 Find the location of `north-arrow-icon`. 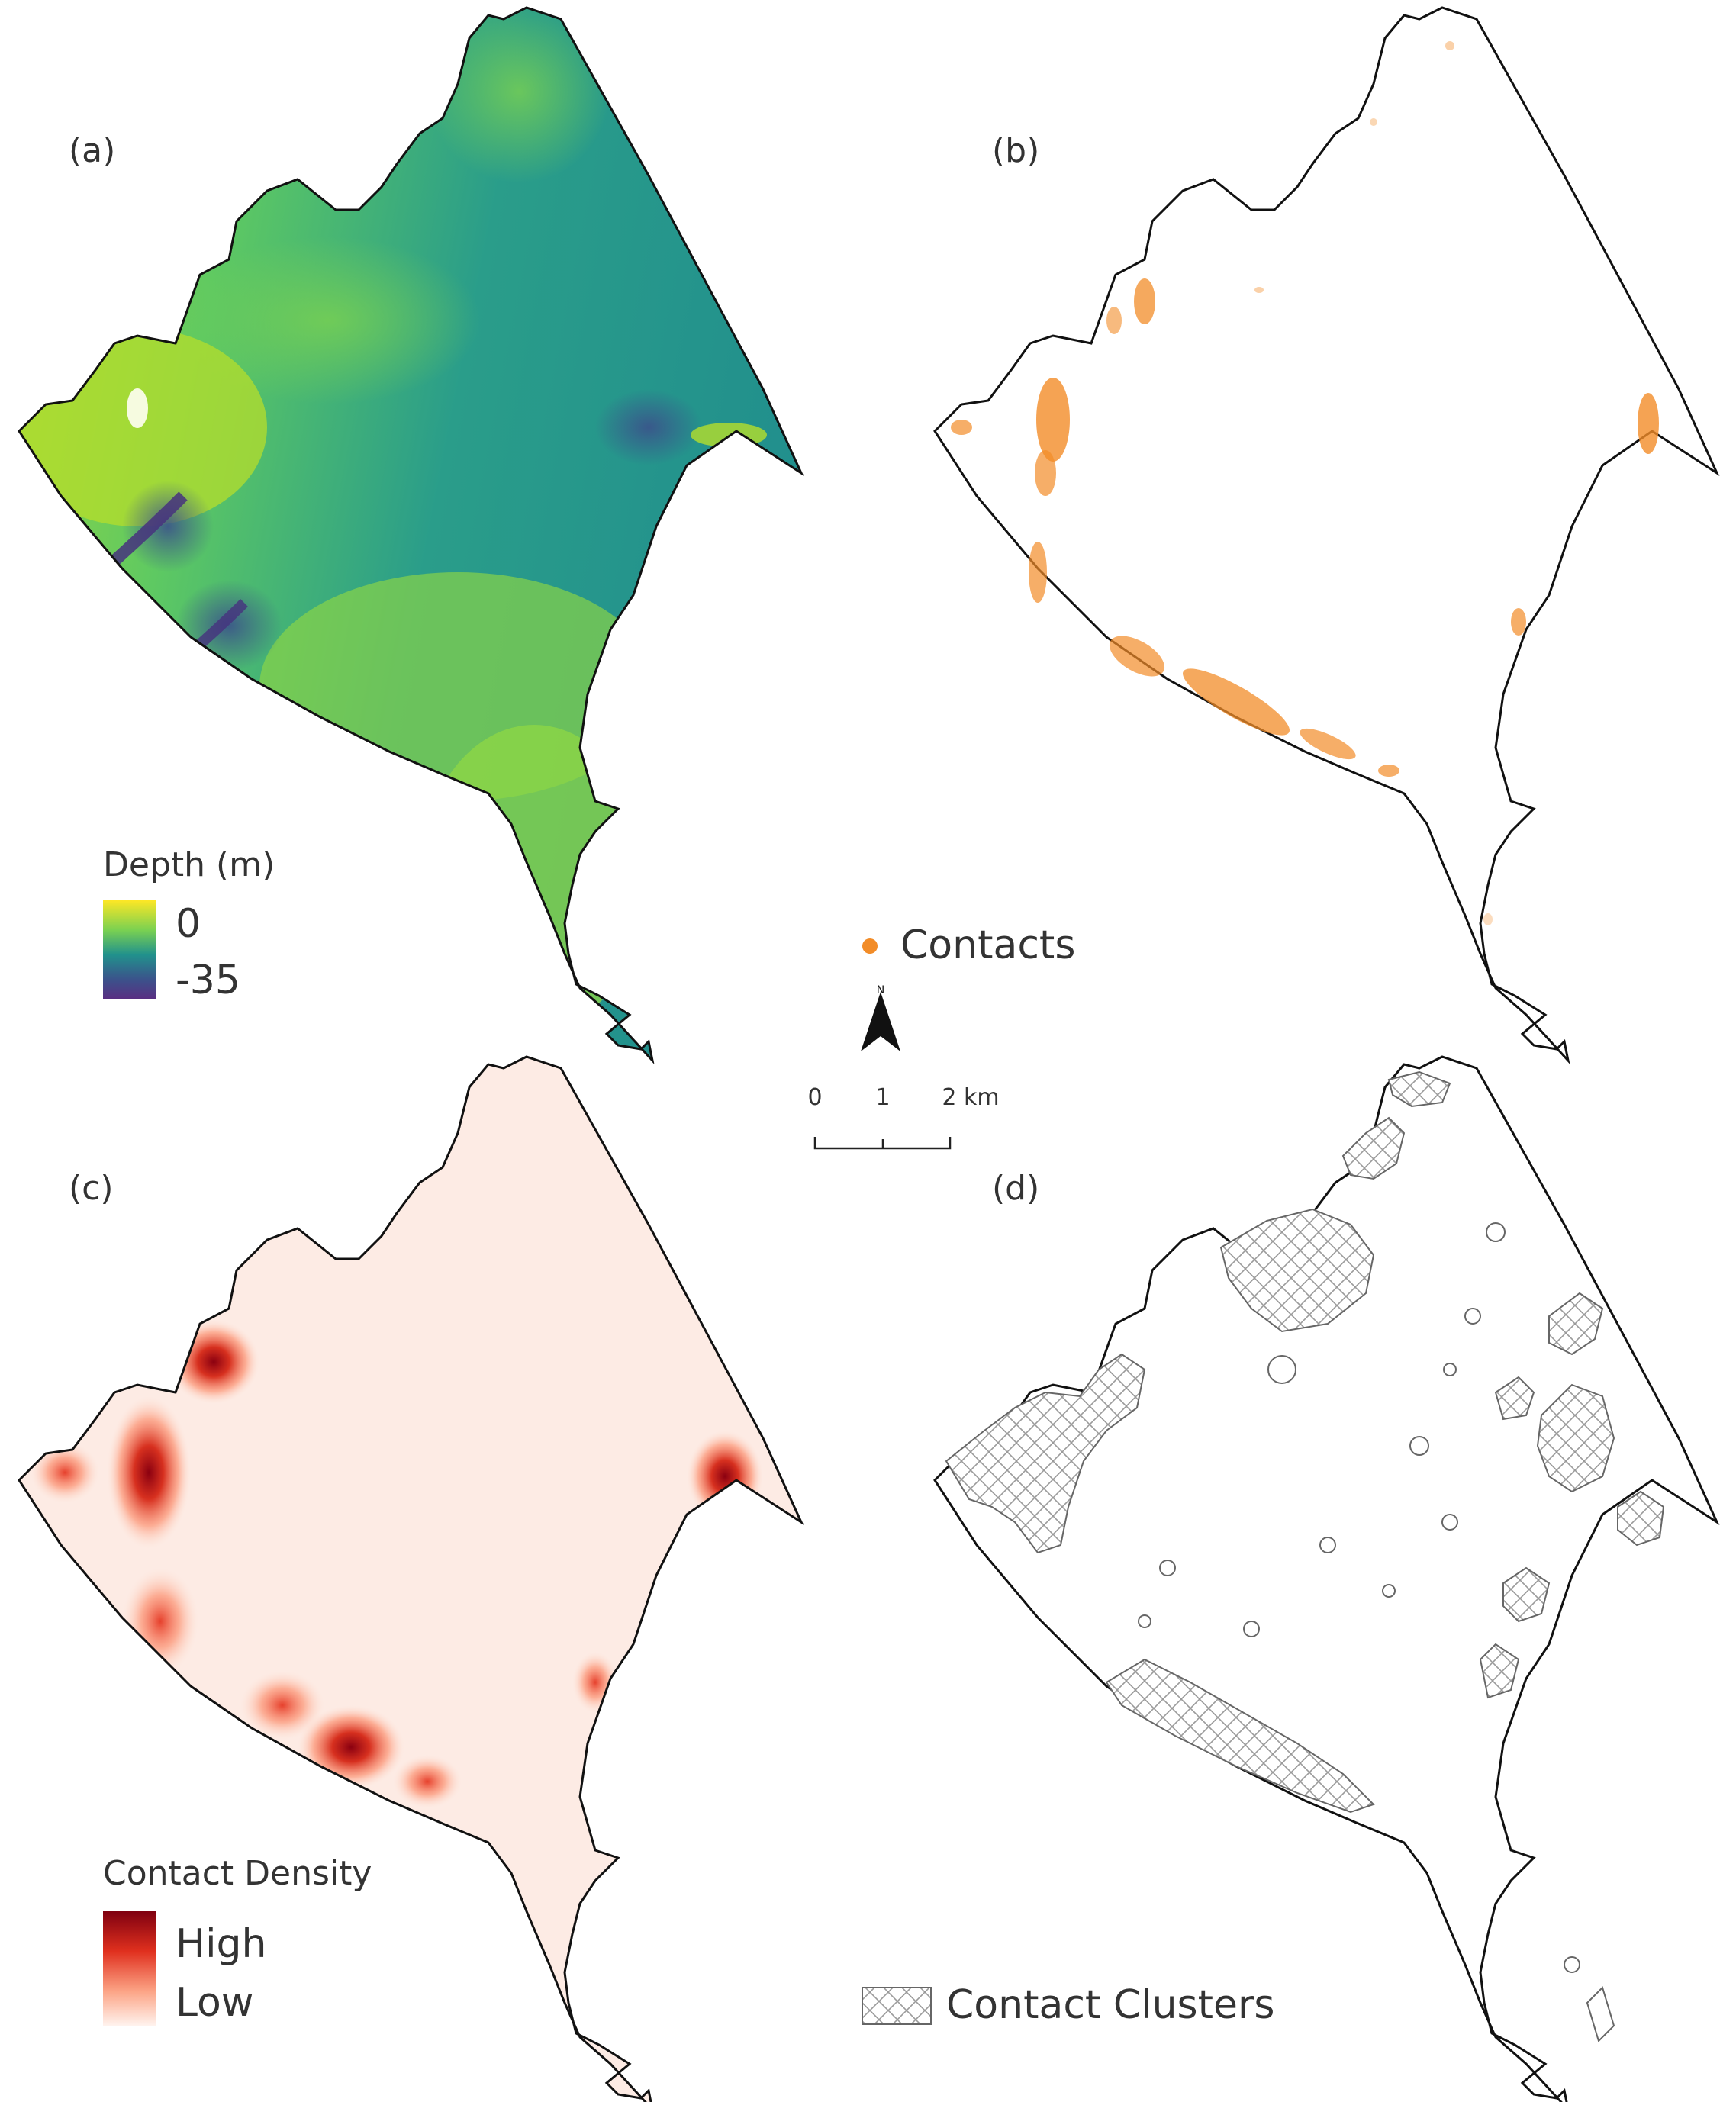

north-arrow-icon is located at coordinates (881, 1021).